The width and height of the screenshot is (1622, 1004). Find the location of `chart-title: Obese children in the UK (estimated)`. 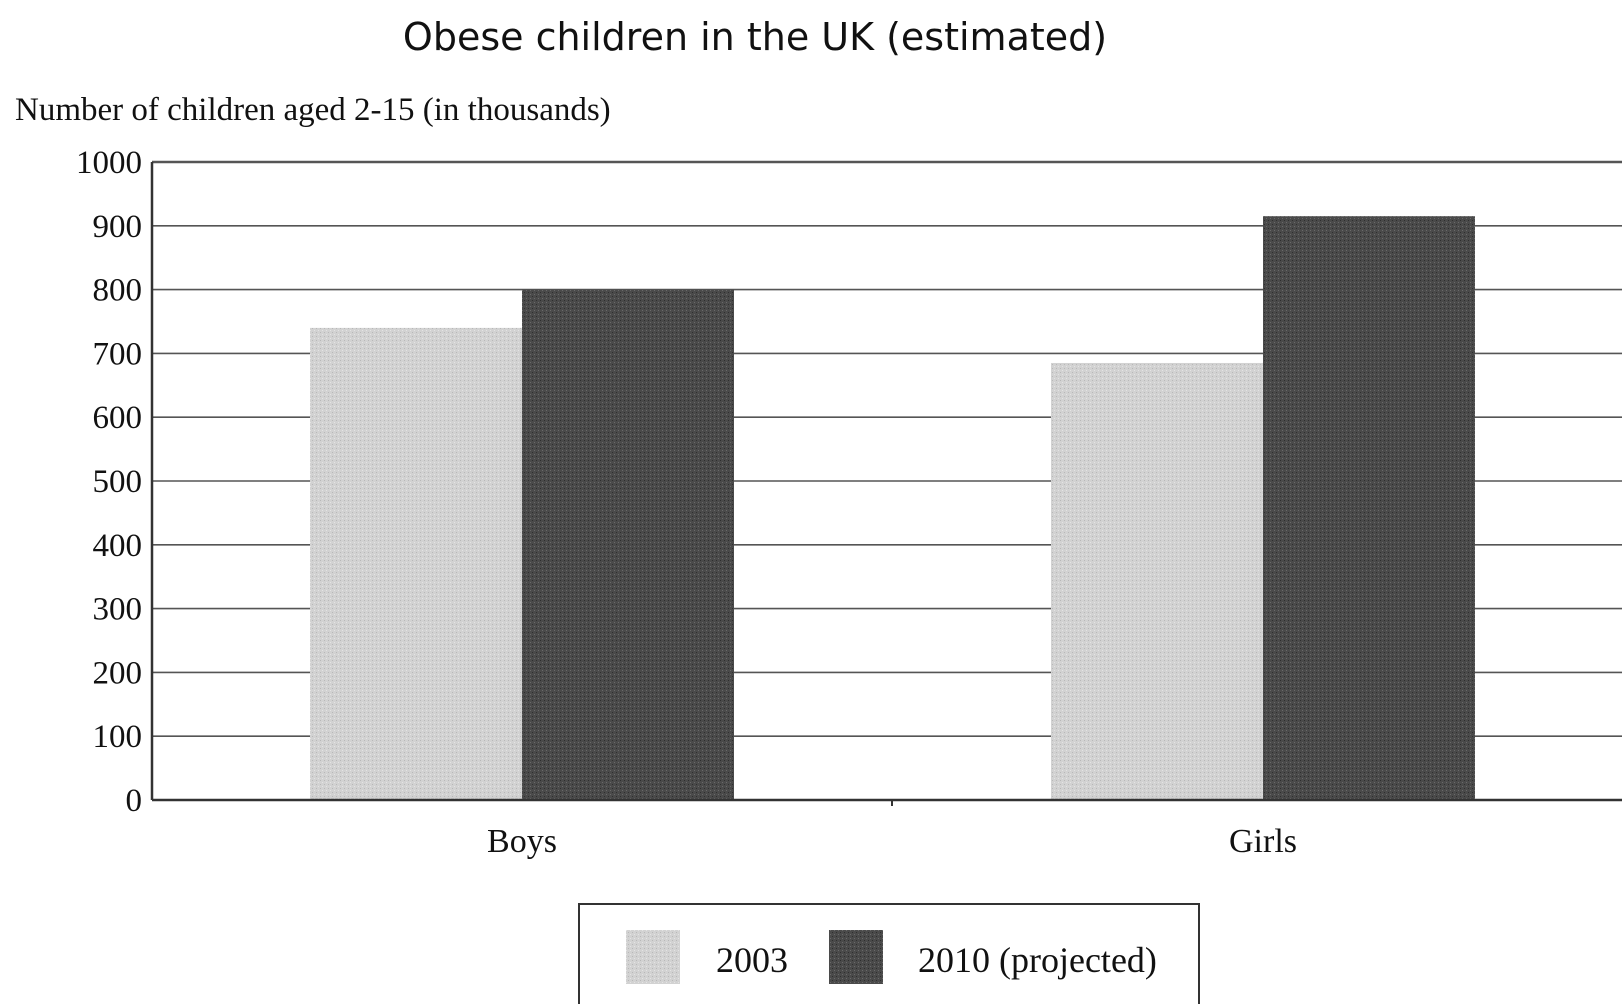

chart-title: Obese children in the UK (estimated) is located at coordinates (755, 37).